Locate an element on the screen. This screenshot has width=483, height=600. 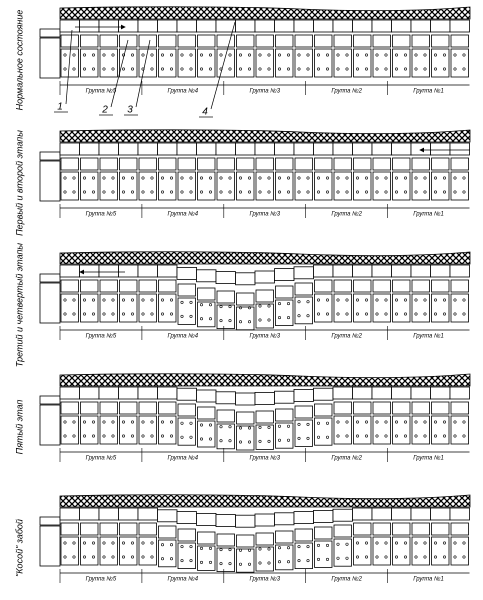
roof-rock is located at coordinates (265, 380).